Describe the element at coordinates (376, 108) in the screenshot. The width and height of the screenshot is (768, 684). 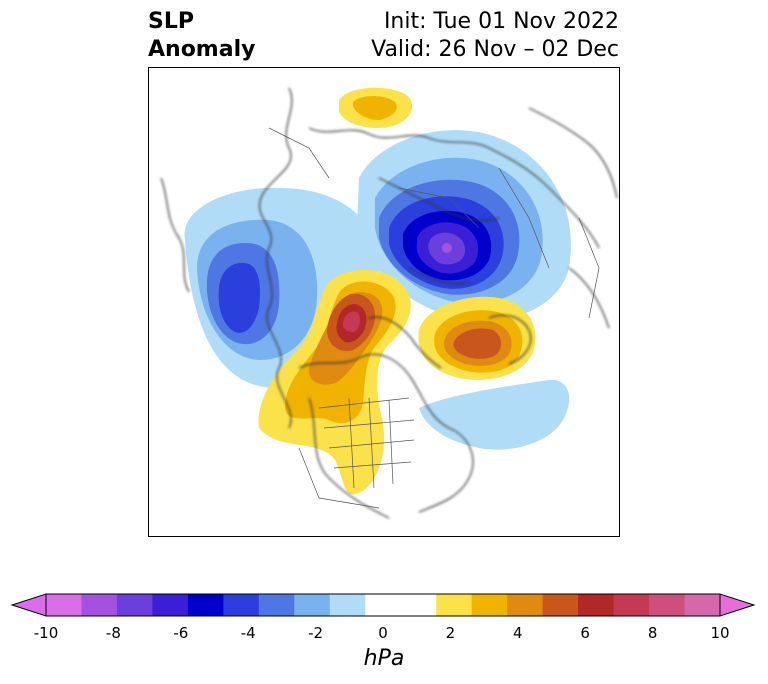
I see `europe-high-anomaly` at that location.